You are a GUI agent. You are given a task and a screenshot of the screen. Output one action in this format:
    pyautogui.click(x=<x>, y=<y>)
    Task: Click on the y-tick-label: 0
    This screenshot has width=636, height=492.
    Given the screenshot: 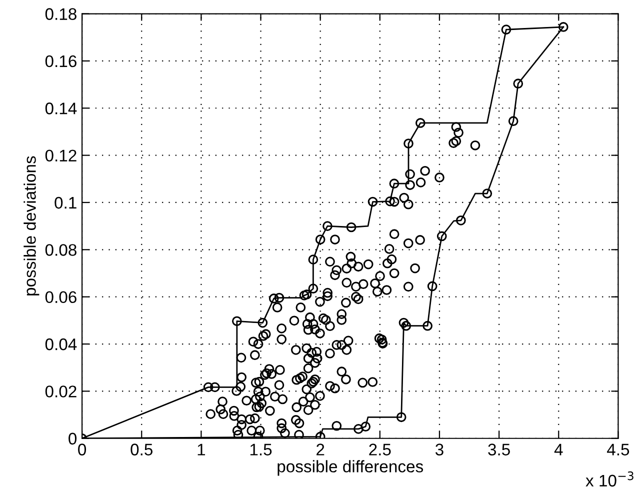 What is the action you would take?
    pyautogui.click(x=72, y=438)
    